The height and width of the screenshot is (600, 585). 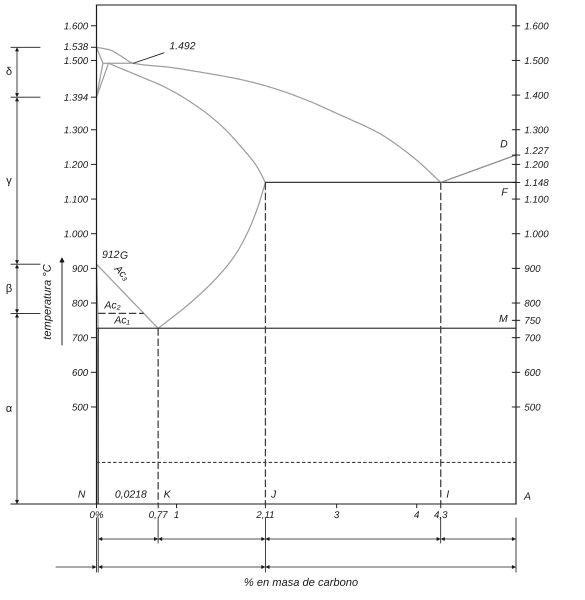 I want to click on y2-tick-label: 1.000, so click(x=536, y=234).